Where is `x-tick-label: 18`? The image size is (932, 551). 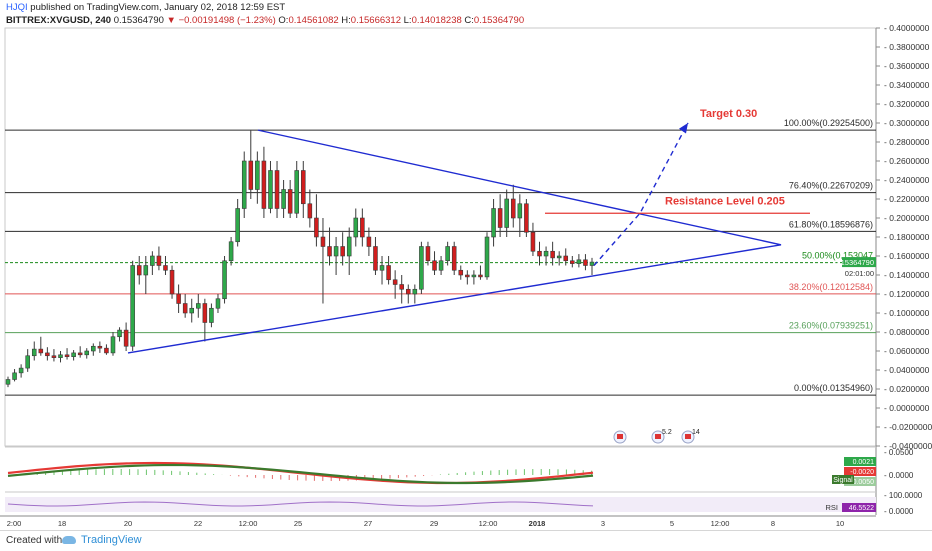
x-tick-label: 18 is located at coordinates (62, 523).